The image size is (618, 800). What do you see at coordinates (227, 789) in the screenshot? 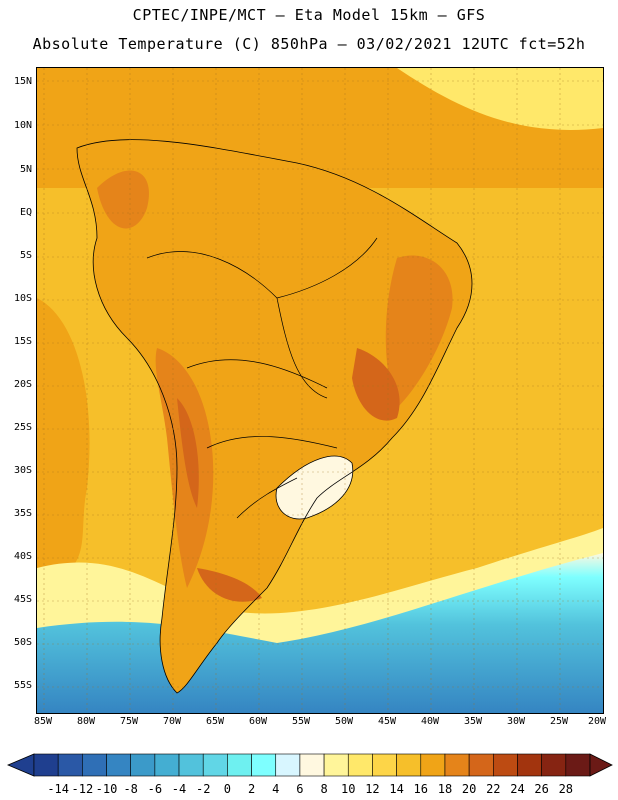
I see `colorbar-tick-label: 0` at bounding box center [227, 789].